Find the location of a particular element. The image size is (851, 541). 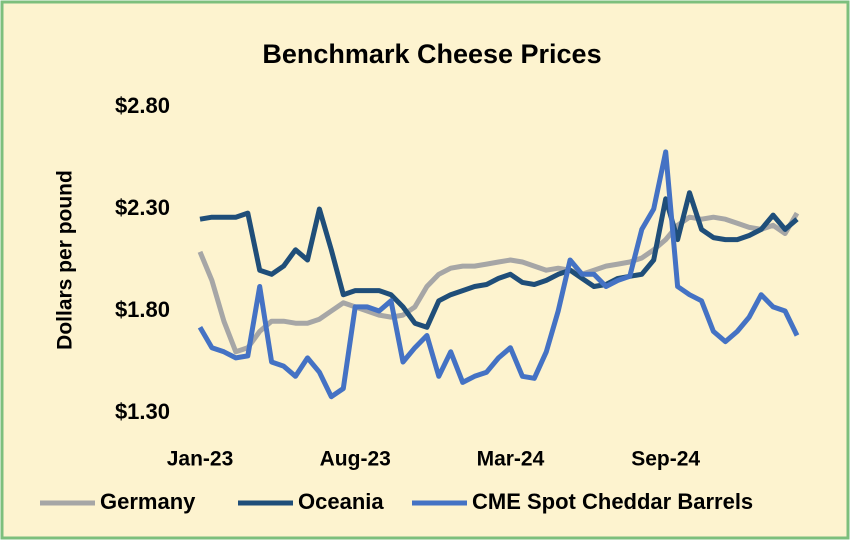

y-axis-label: Dollars per pound is located at coordinates (65, 260).